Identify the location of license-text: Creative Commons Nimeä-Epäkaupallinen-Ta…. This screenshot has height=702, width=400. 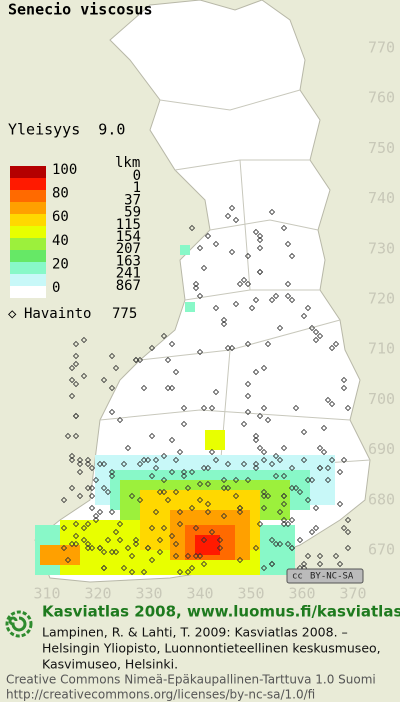
(191, 680).